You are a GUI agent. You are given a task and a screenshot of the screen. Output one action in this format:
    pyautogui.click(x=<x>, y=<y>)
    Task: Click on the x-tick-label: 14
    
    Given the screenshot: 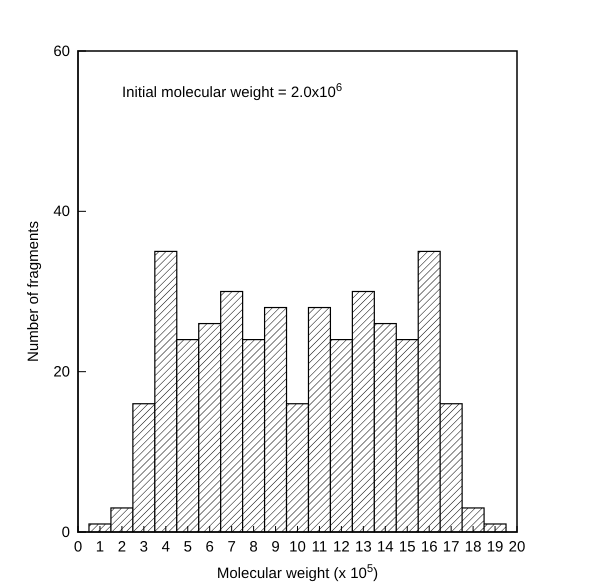 What is the action you would take?
    pyautogui.click(x=385, y=547)
    